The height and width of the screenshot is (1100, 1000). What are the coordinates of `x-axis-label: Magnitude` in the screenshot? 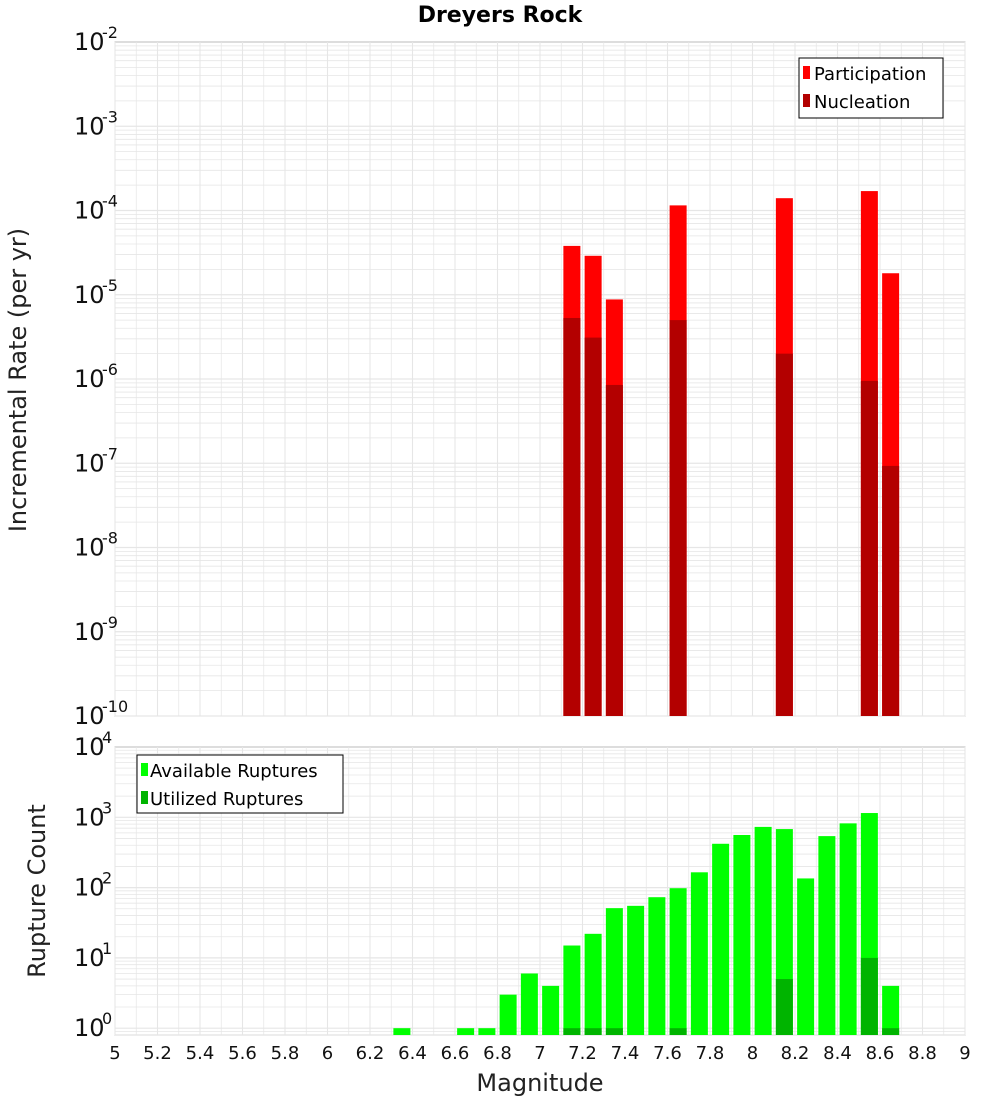 It's located at (539, 1083).